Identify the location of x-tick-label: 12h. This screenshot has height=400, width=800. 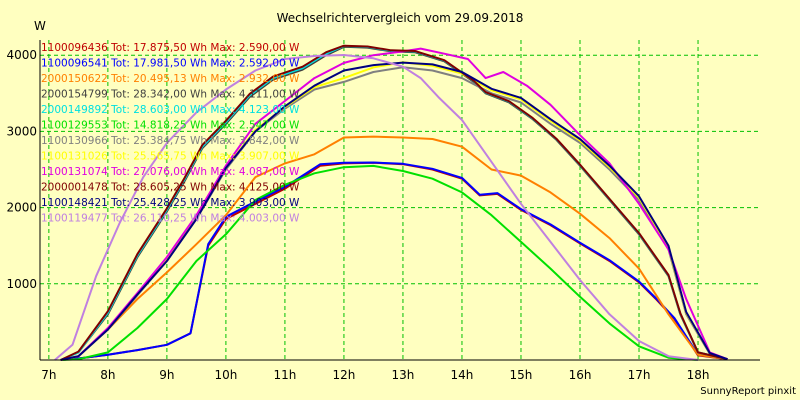
(343, 375).